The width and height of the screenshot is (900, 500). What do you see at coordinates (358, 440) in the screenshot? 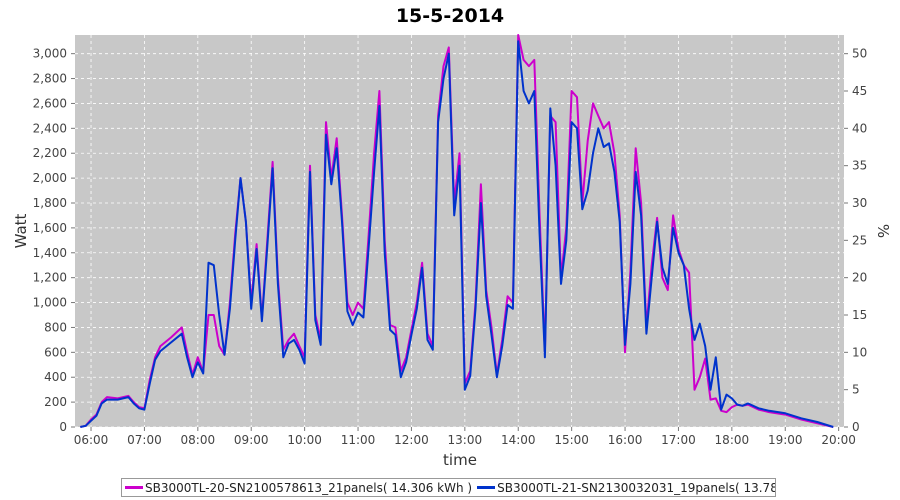
I see `x-tick-label: 11:00` at bounding box center [358, 440].